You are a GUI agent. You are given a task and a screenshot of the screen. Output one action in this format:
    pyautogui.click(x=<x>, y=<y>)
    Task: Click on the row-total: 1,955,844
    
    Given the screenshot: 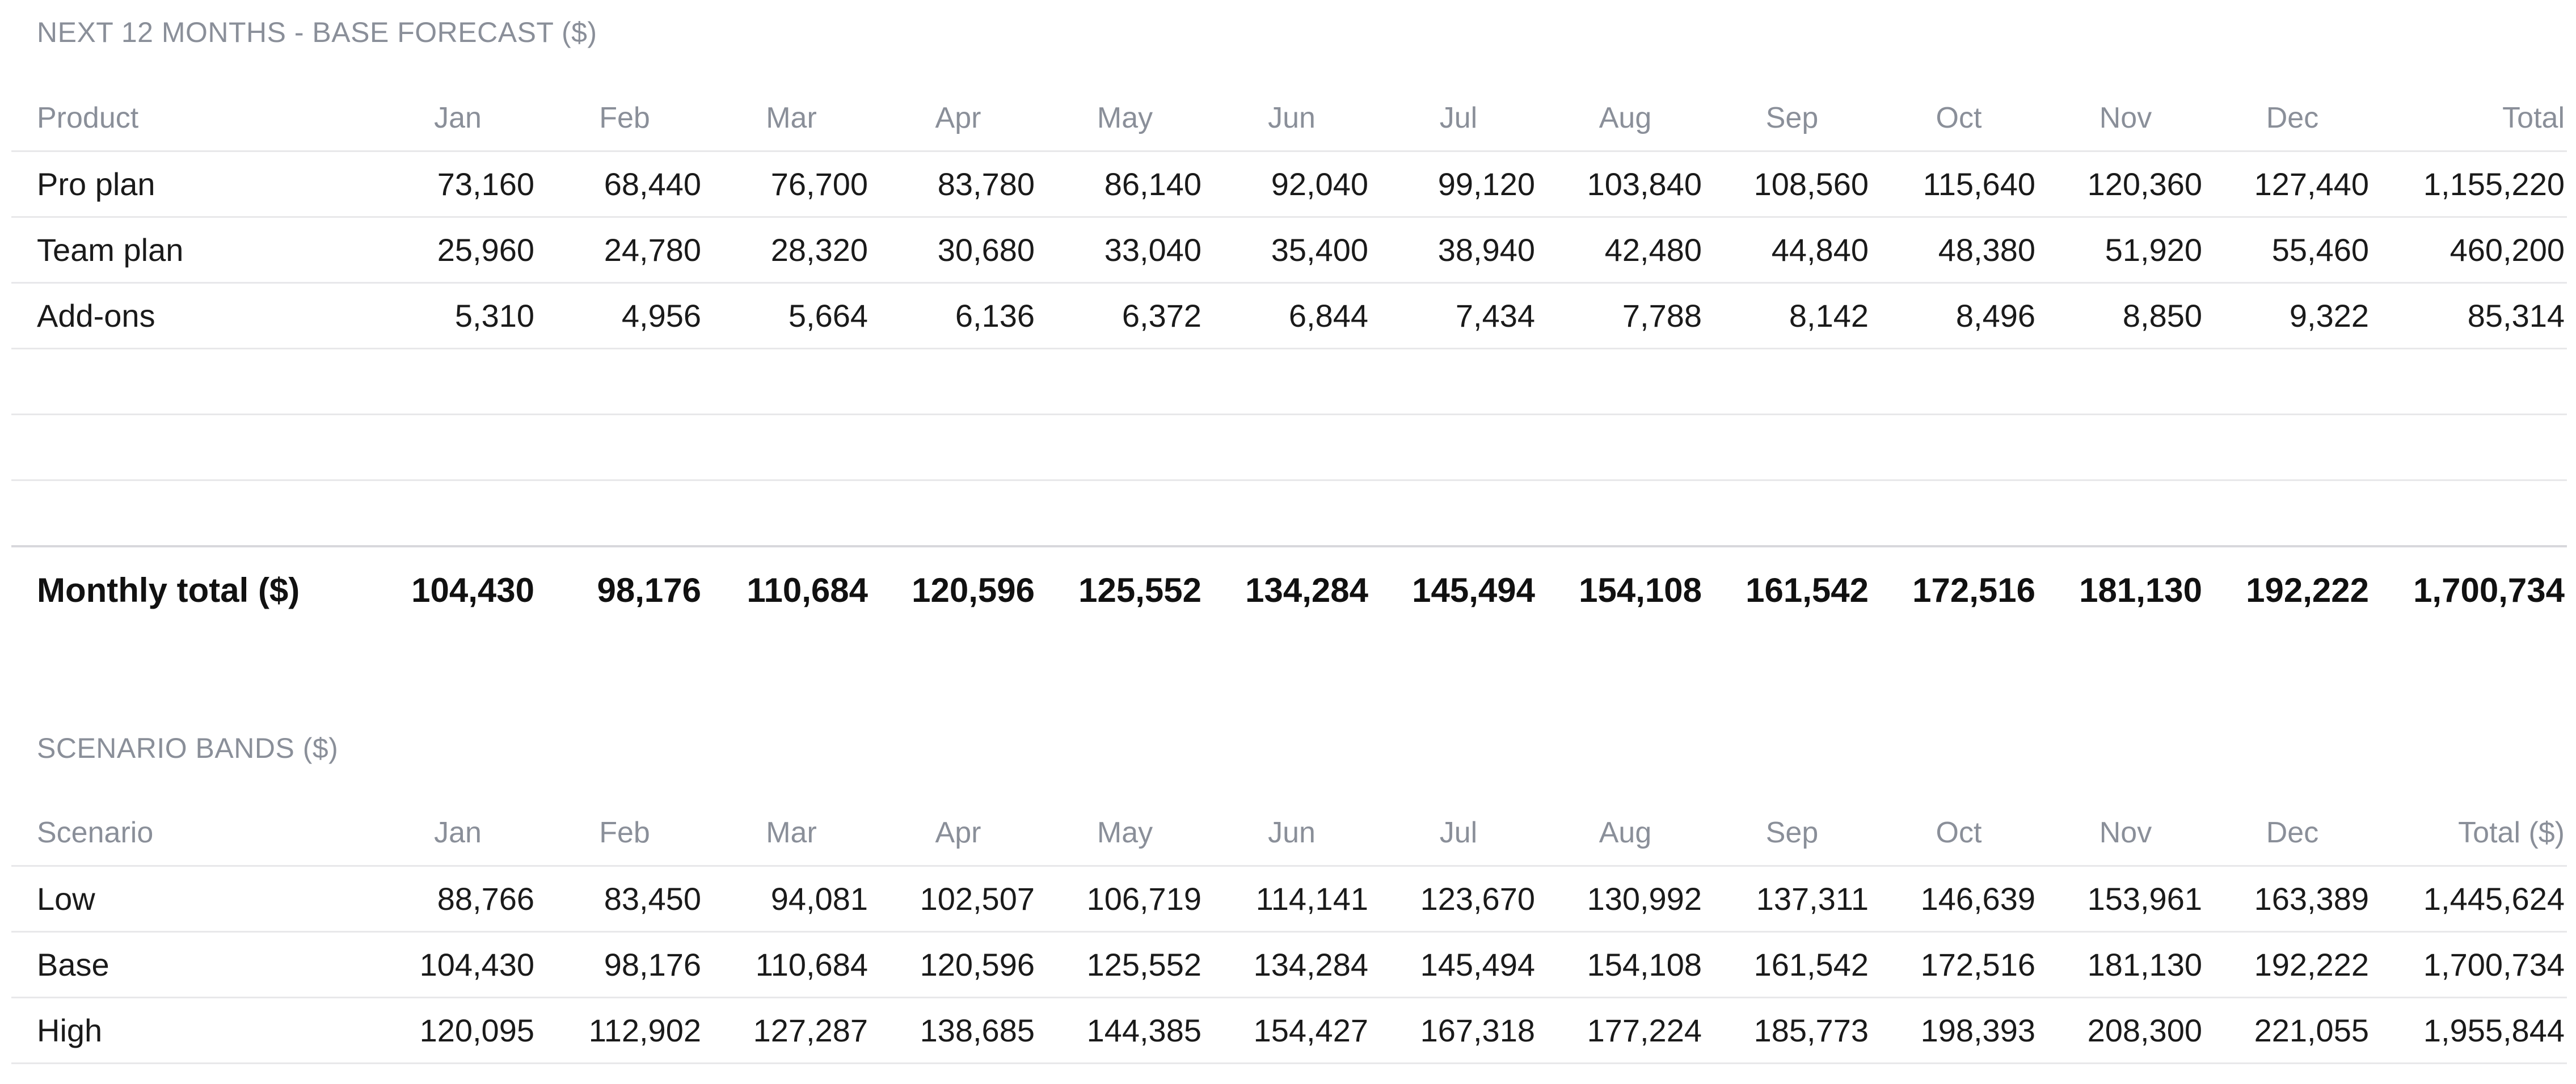 What is the action you would take?
    pyautogui.click(x=2471, y=1030)
    